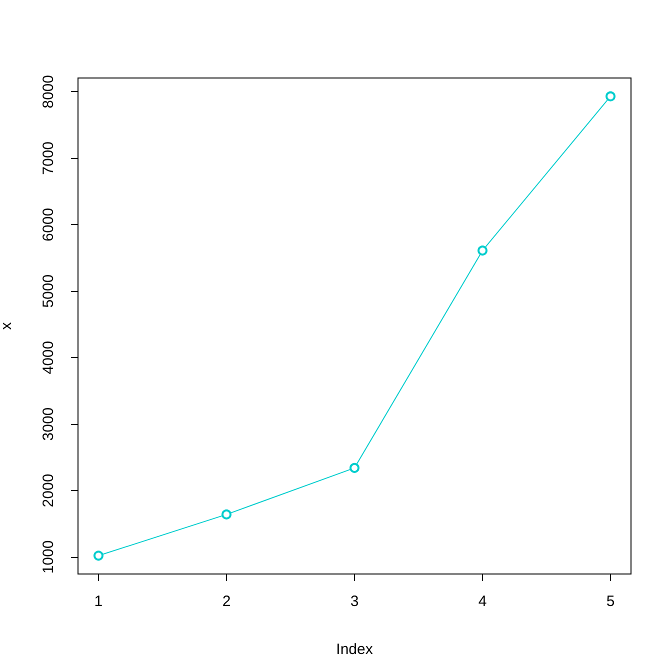  What do you see at coordinates (48, 291) in the screenshot?
I see `y-tick-label: 5000` at bounding box center [48, 291].